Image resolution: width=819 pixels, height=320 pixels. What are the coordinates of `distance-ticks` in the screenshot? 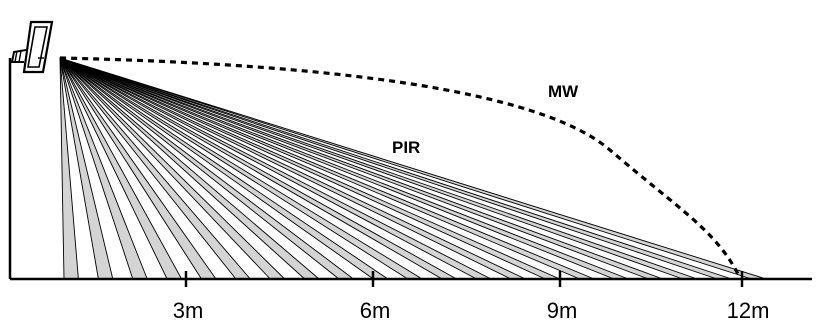 It's located at (464, 279).